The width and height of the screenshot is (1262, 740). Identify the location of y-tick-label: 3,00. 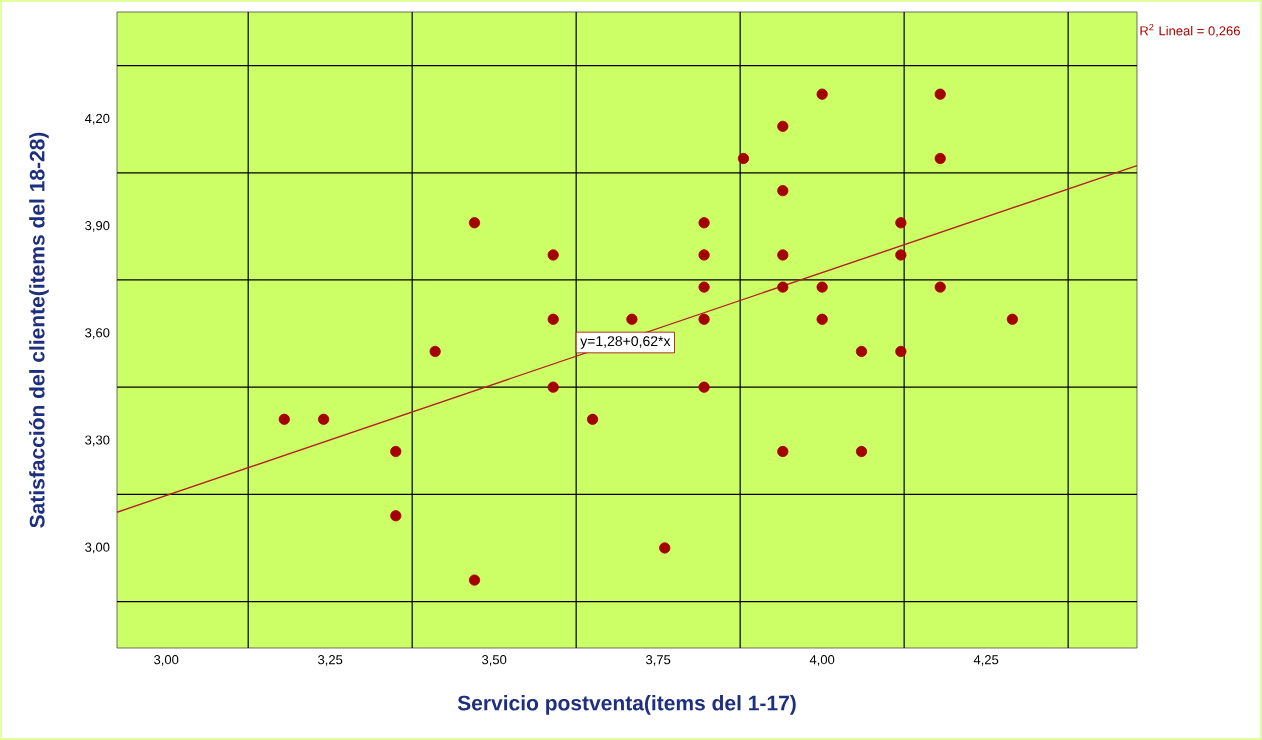
(97, 548).